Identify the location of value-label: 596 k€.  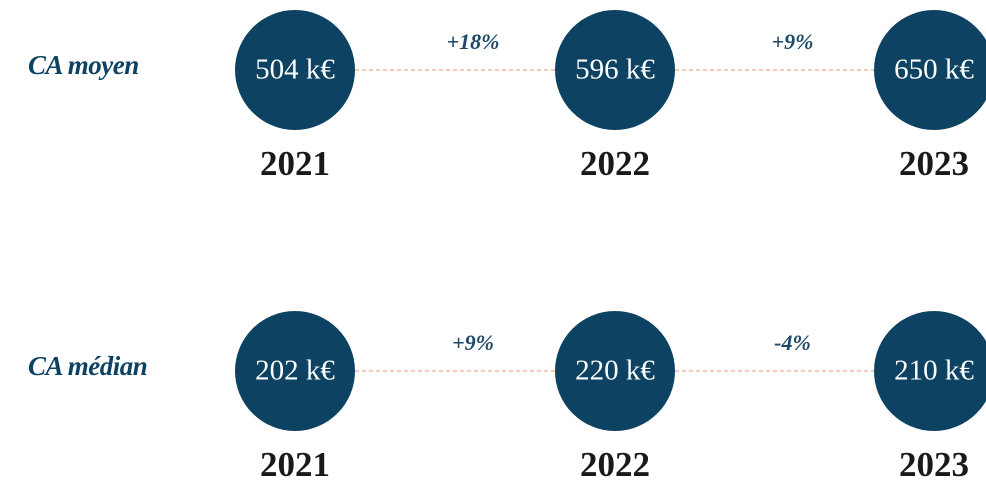
(615, 70).